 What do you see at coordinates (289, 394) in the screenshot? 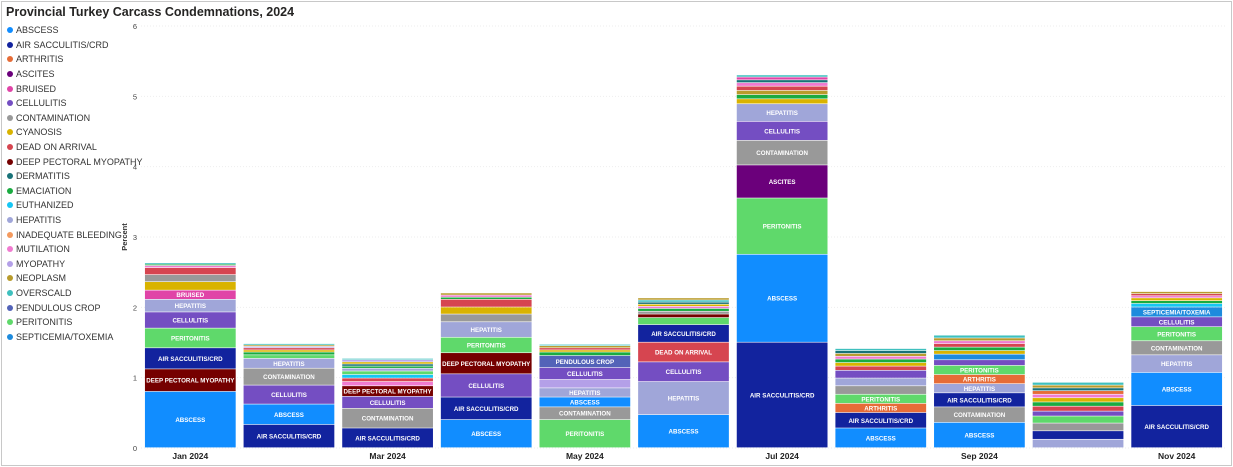
I see `bar-segment-cellulitis` at bounding box center [289, 394].